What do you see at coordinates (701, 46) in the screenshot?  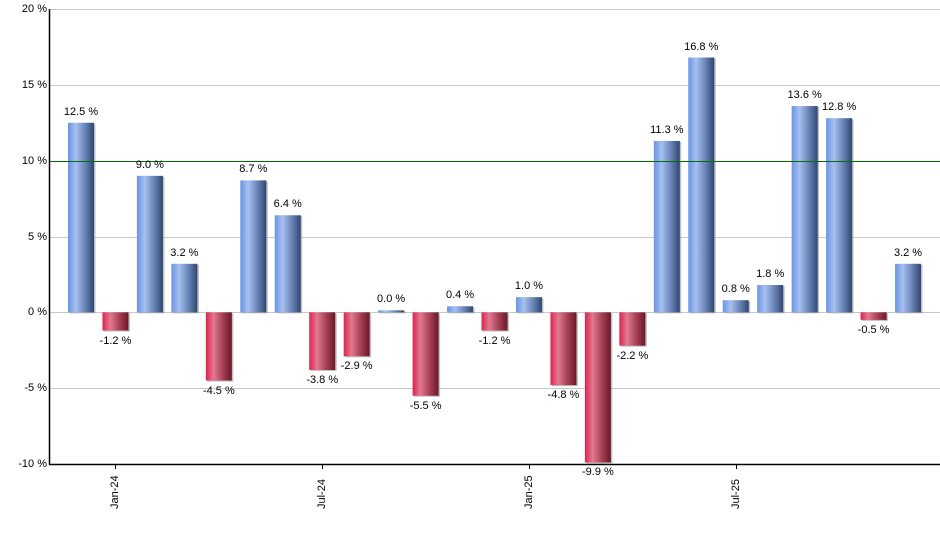 I see `bar-value-label: 16.8 %` at bounding box center [701, 46].